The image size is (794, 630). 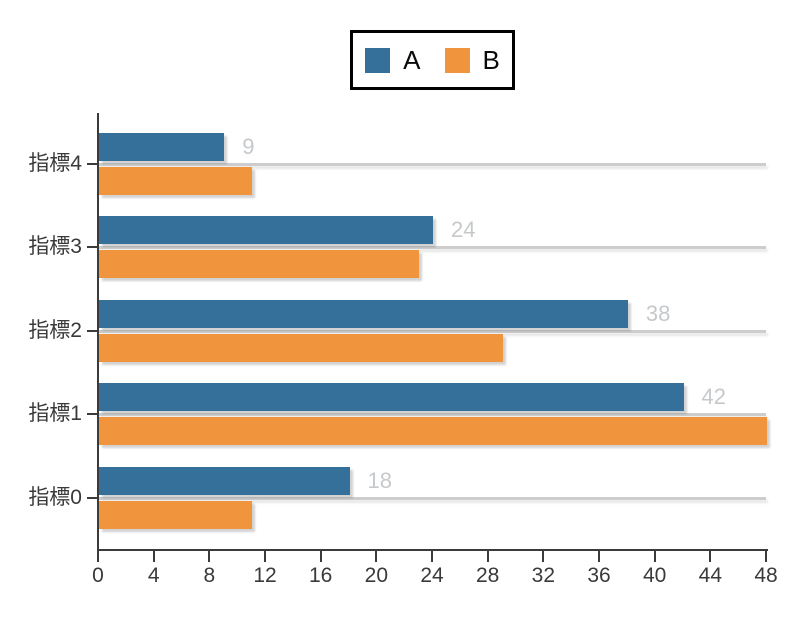 I want to click on legend-label-a: A, so click(x=412, y=60).